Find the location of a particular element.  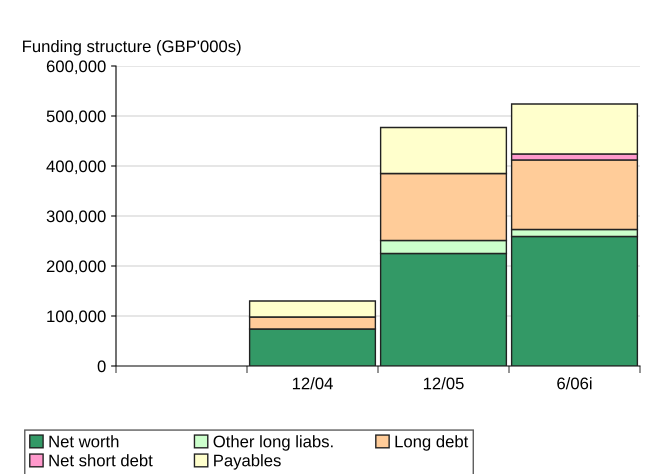

x-tick-label: 12/05 is located at coordinates (444, 383).